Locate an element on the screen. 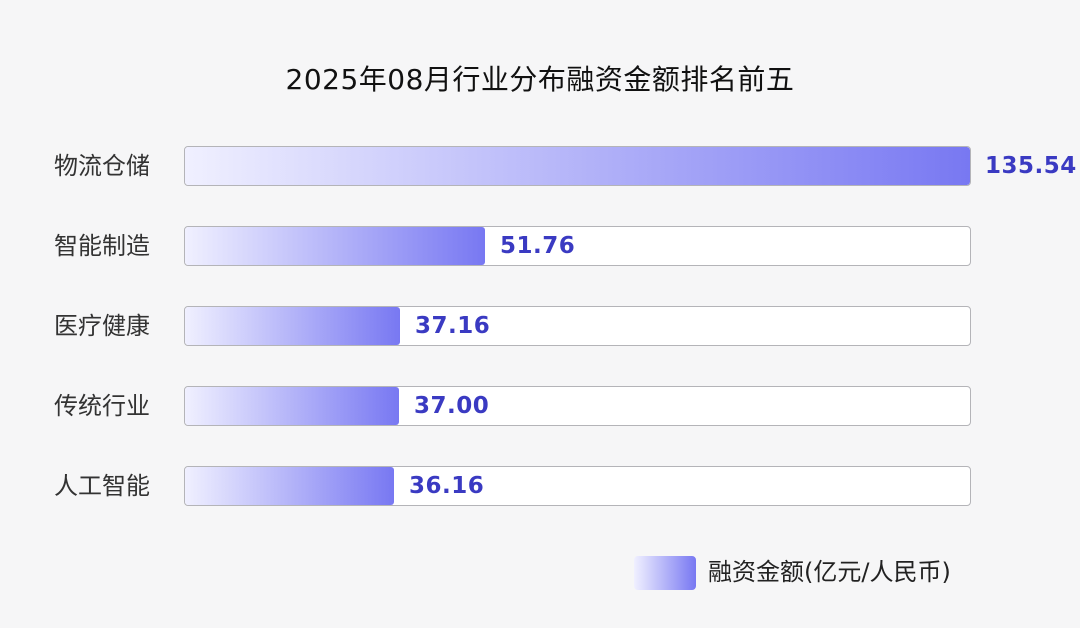  category-label: 传统行业 is located at coordinates (102, 406).